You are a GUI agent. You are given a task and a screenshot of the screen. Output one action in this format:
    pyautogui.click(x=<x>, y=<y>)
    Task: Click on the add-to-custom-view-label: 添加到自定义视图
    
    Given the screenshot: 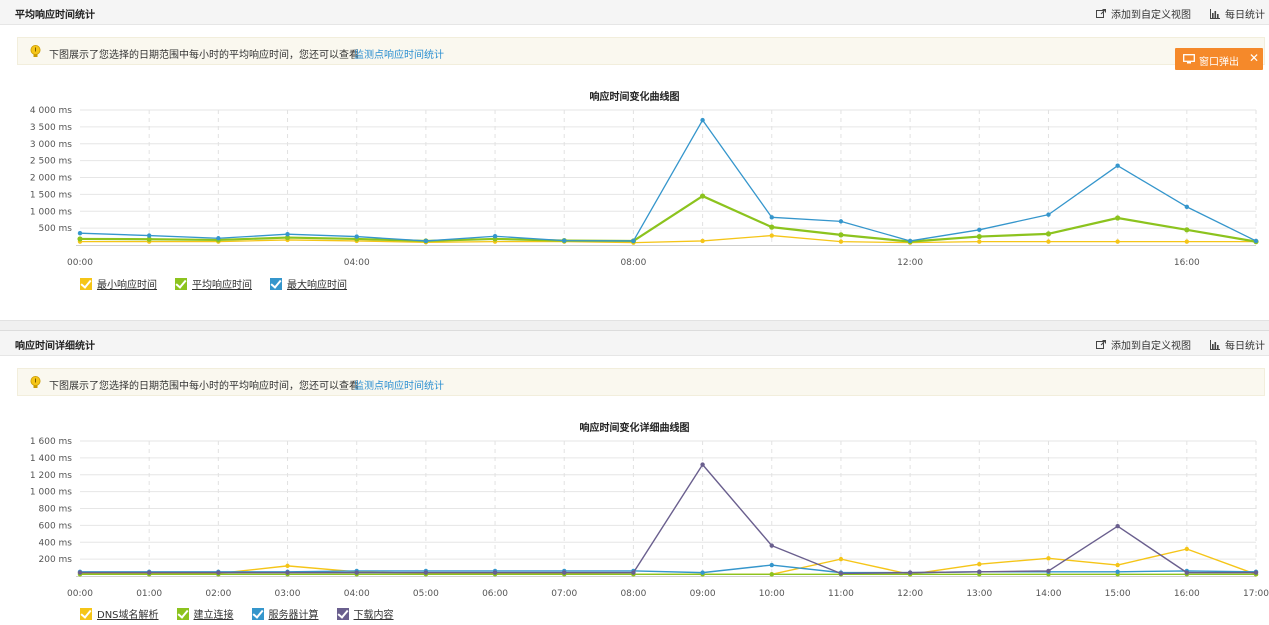 What is the action you would take?
    pyautogui.click(x=1151, y=346)
    